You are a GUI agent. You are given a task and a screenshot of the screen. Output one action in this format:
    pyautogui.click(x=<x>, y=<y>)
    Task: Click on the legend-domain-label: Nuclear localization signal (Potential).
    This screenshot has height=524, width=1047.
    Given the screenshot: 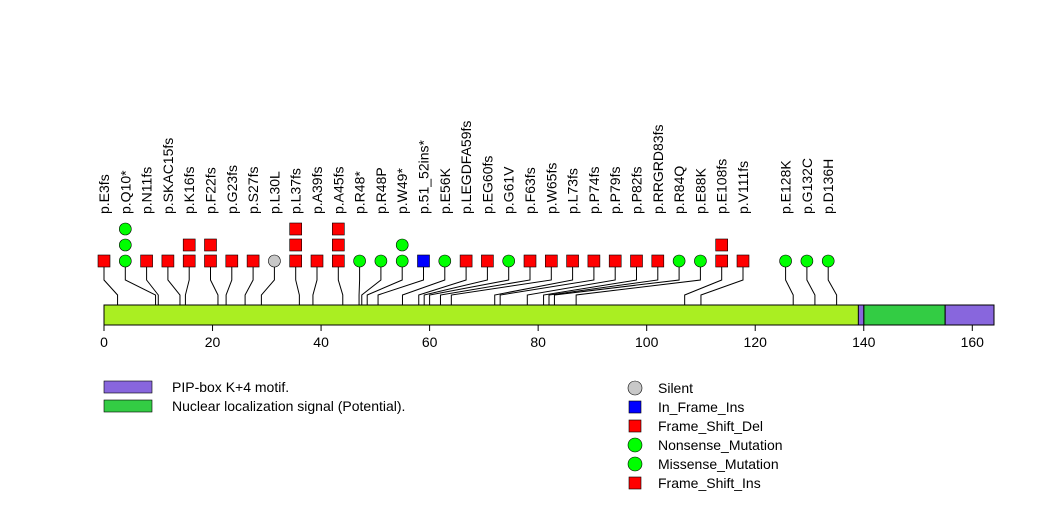 What is the action you would take?
    pyautogui.click(x=288, y=406)
    